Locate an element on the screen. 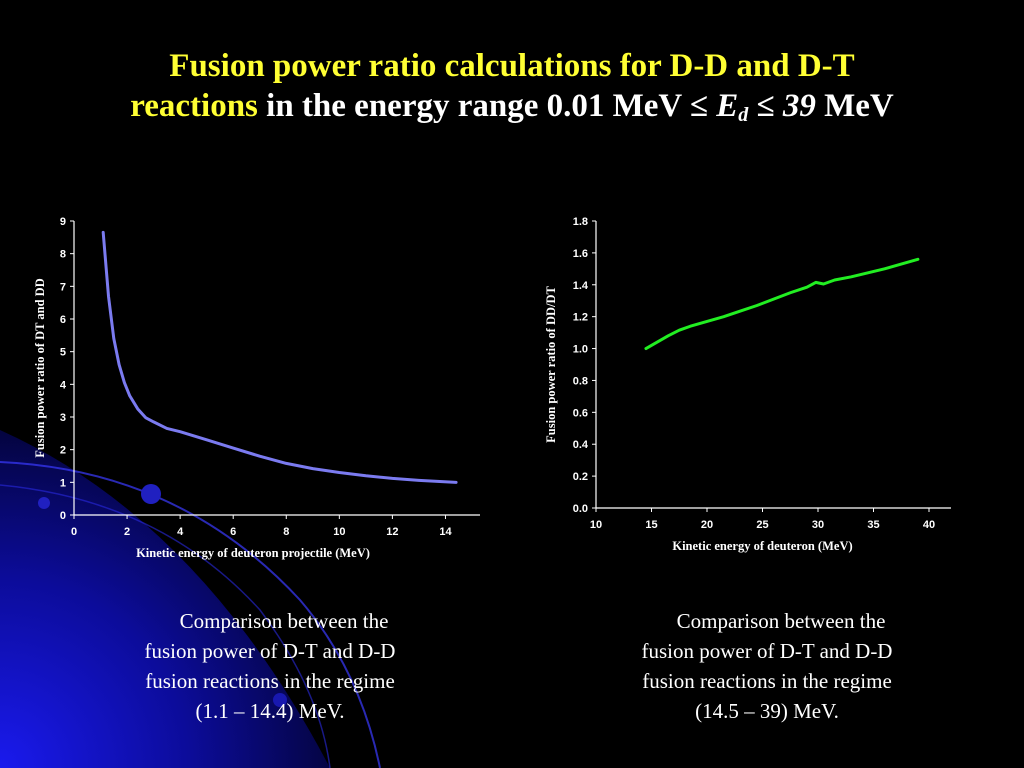 The image size is (1024, 768). x-tick-label: 15 is located at coordinates (651, 525).